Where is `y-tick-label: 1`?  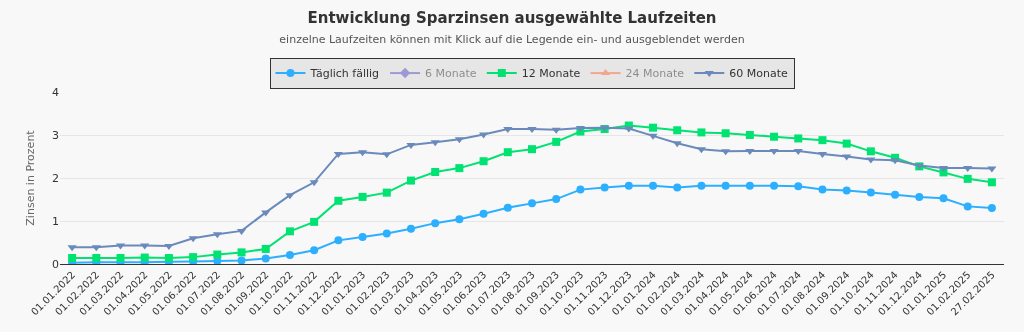 y-tick-label: 1 is located at coordinates (55, 221).